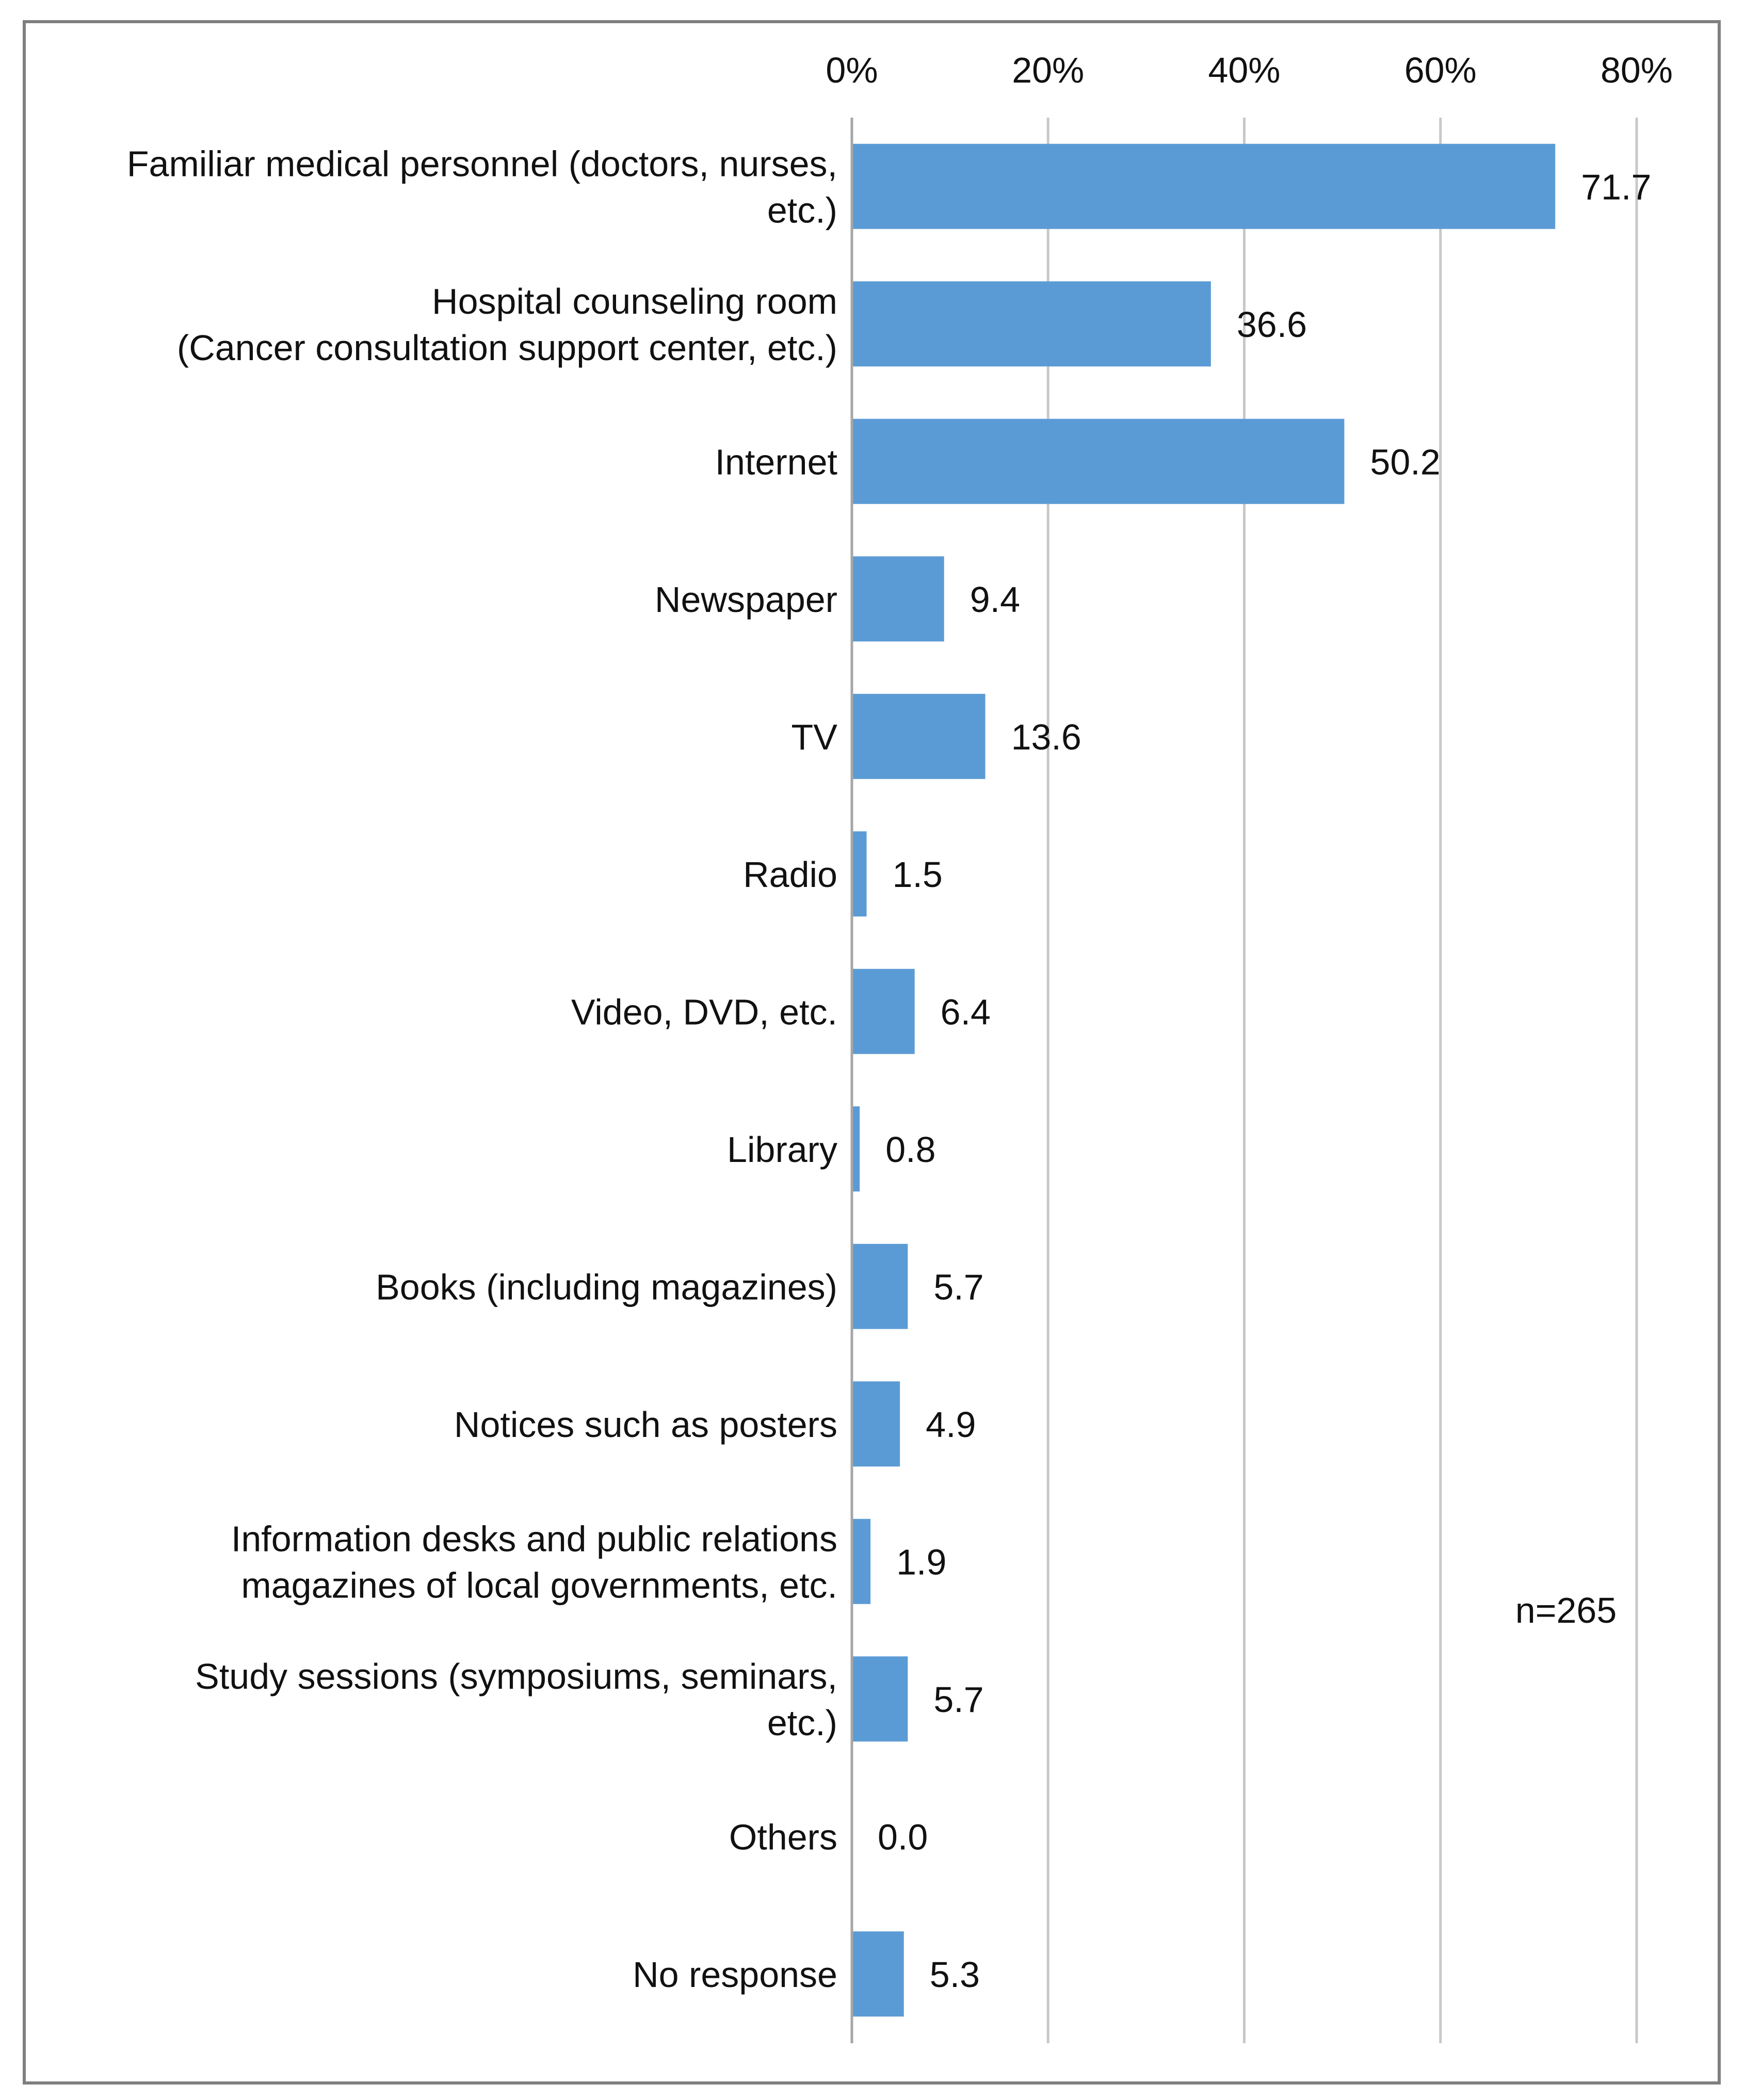 The width and height of the screenshot is (1745, 2100). I want to click on sample-size-note: n=265, so click(1566, 1610).